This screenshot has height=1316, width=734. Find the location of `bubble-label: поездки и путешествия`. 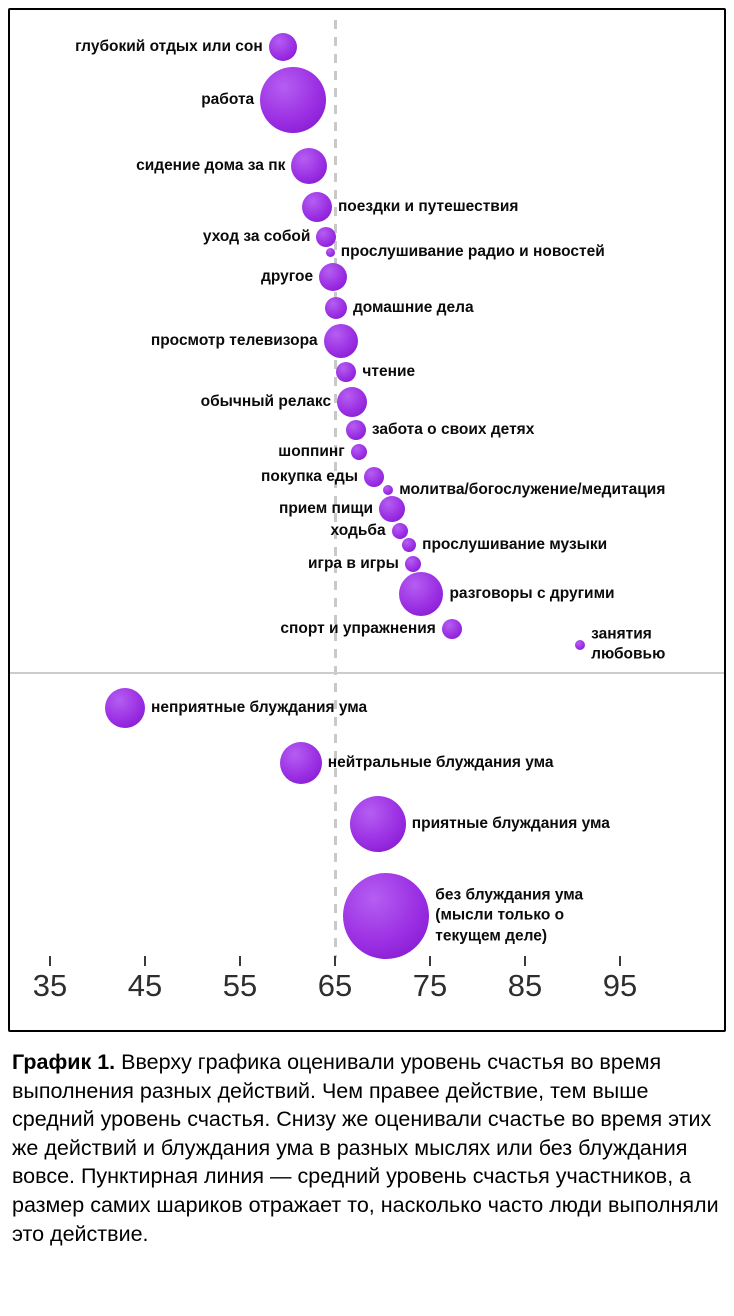

bubble-label: поездки и путешествия is located at coordinates (428, 206).